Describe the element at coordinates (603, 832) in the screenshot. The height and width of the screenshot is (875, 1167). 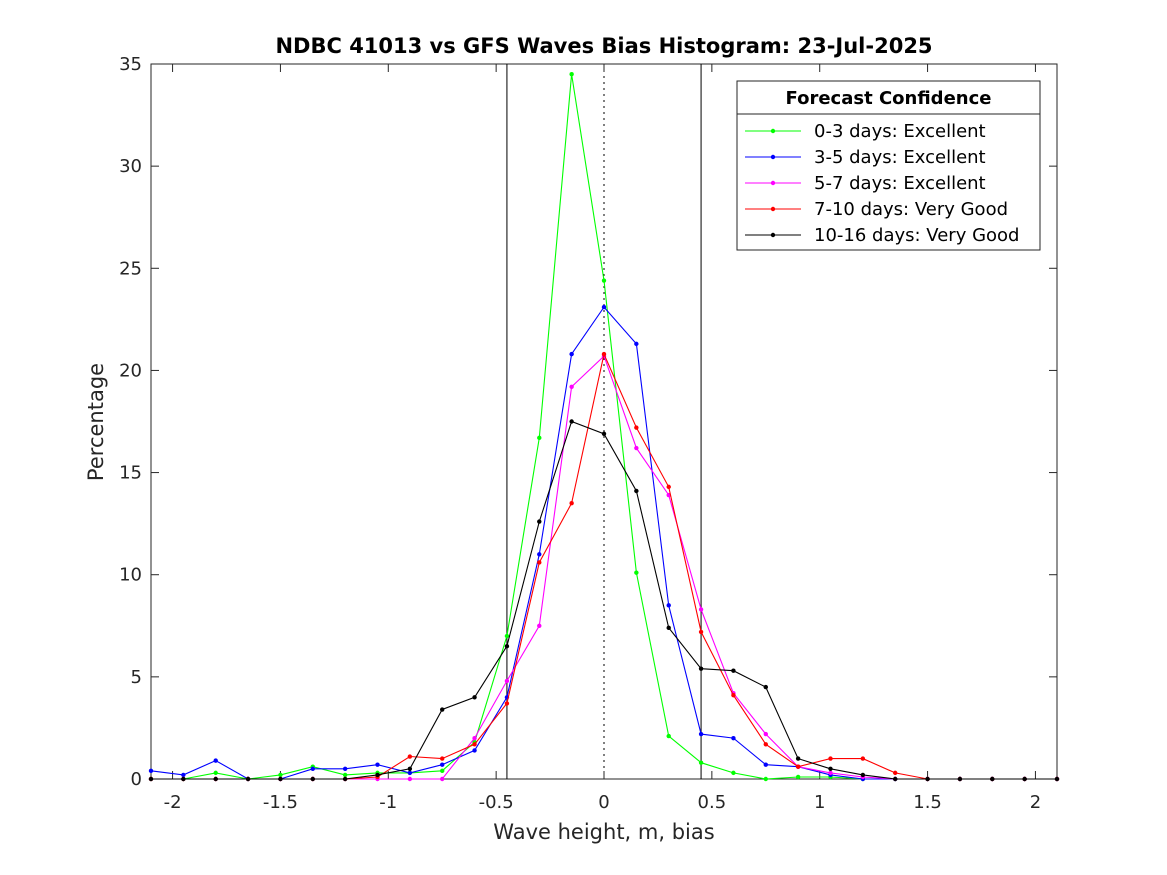
I see `x-axis-label: Wave height, m, bias` at that location.